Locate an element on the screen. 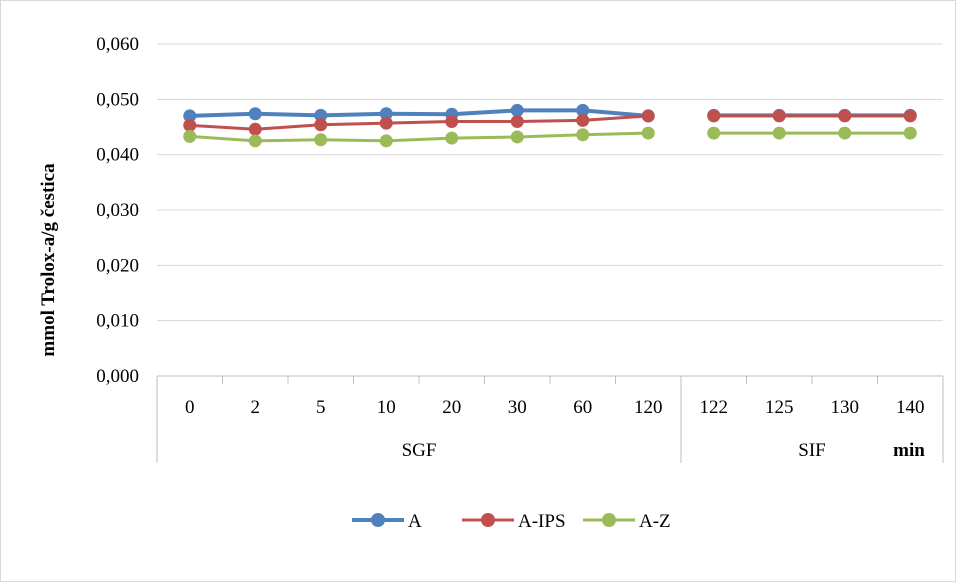 The width and height of the screenshot is (956, 587). x-tick-label: 5 is located at coordinates (321, 407).